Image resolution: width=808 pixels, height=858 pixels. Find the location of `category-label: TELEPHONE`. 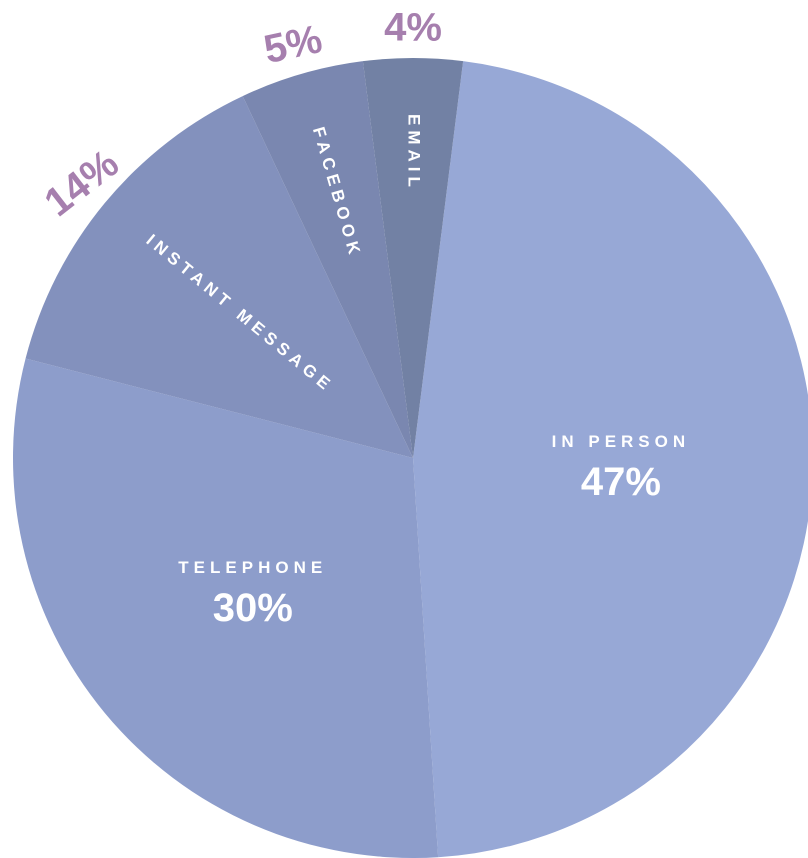

category-label: TELEPHONE is located at coordinates (252, 567).